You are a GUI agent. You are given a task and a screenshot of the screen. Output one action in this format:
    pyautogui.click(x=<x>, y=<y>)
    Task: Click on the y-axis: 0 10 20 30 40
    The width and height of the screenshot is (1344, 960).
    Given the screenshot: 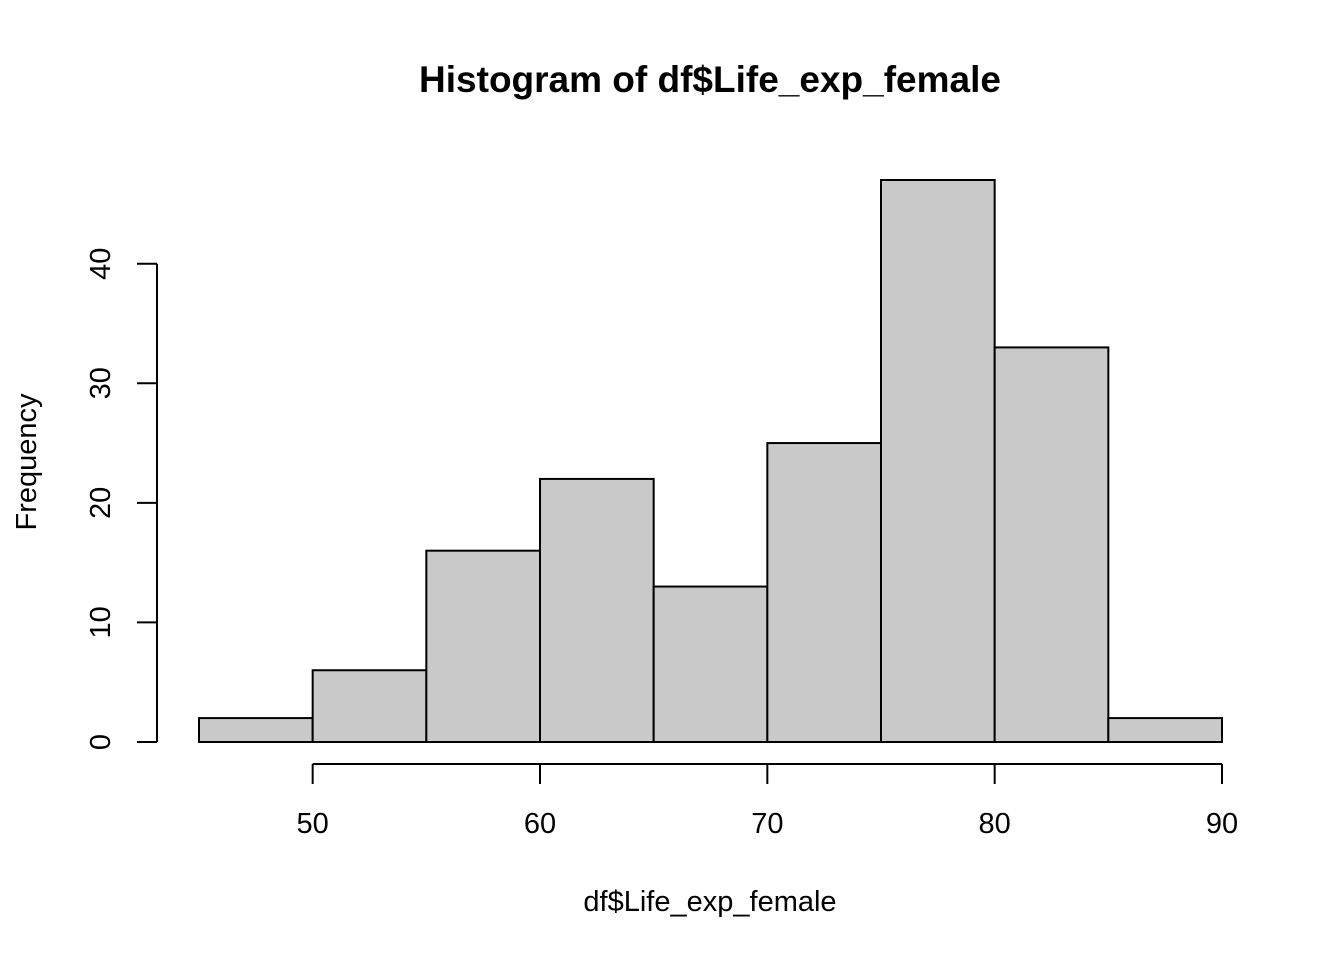 What is the action you would take?
    pyautogui.click(x=121, y=499)
    